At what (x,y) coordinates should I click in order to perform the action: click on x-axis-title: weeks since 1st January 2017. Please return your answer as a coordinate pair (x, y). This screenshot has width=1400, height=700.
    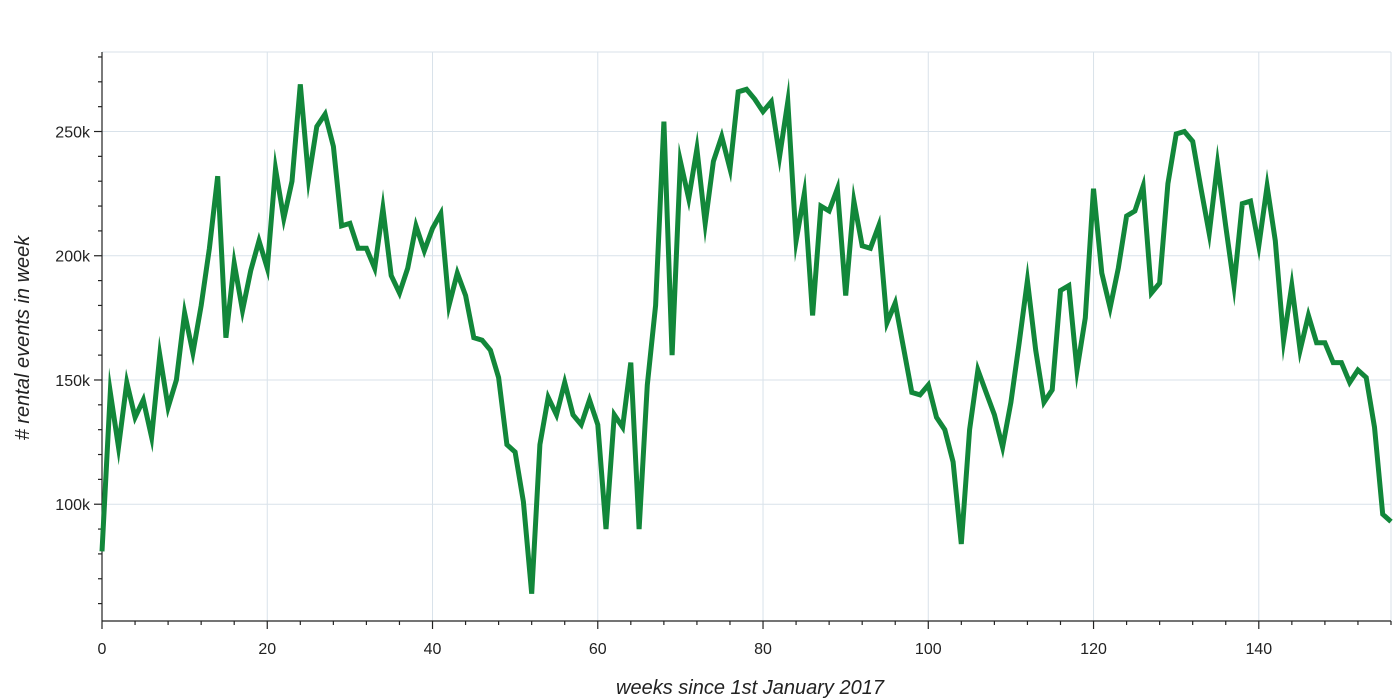
    Looking at the image, I should click on (750, 688).